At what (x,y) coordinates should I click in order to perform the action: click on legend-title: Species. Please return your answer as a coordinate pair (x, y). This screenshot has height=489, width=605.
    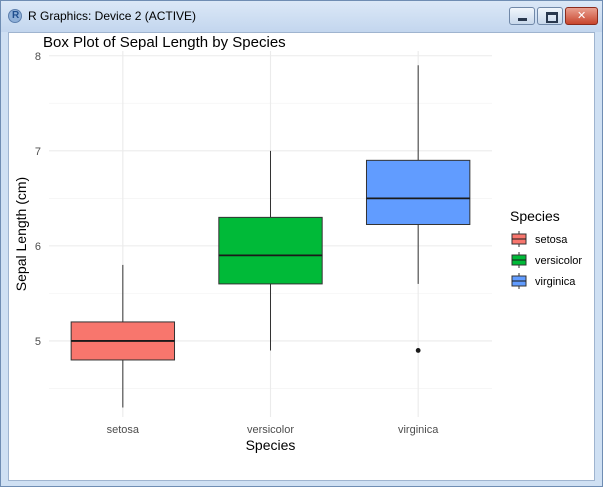
    Looking at the image, I should click on (535, 216).